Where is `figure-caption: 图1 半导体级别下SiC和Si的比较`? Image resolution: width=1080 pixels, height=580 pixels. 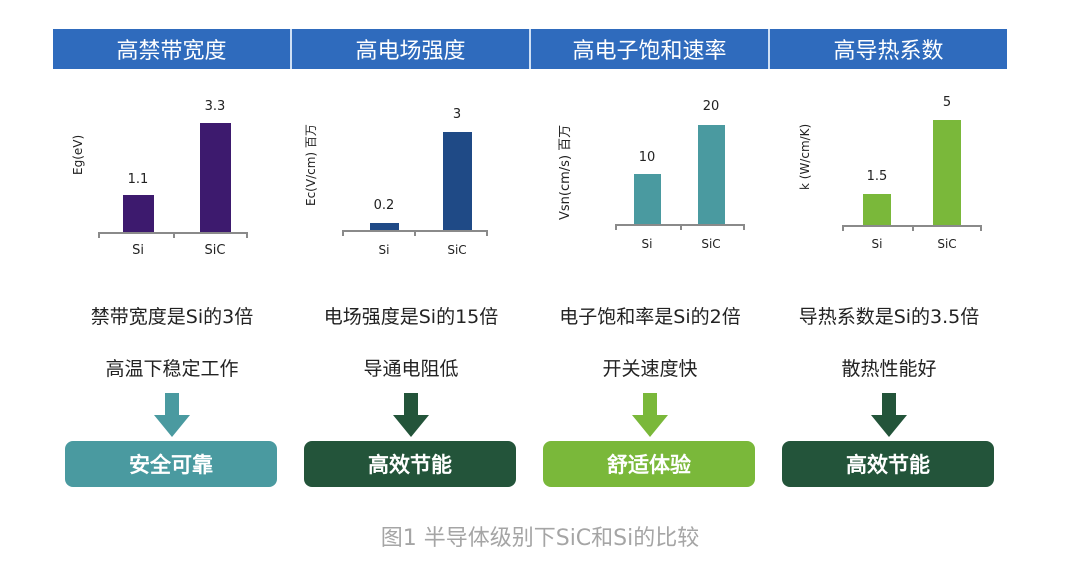
figure-caption: 图1 半导体级别下SiC和Si的比较 is located at coordinates (540, 538).